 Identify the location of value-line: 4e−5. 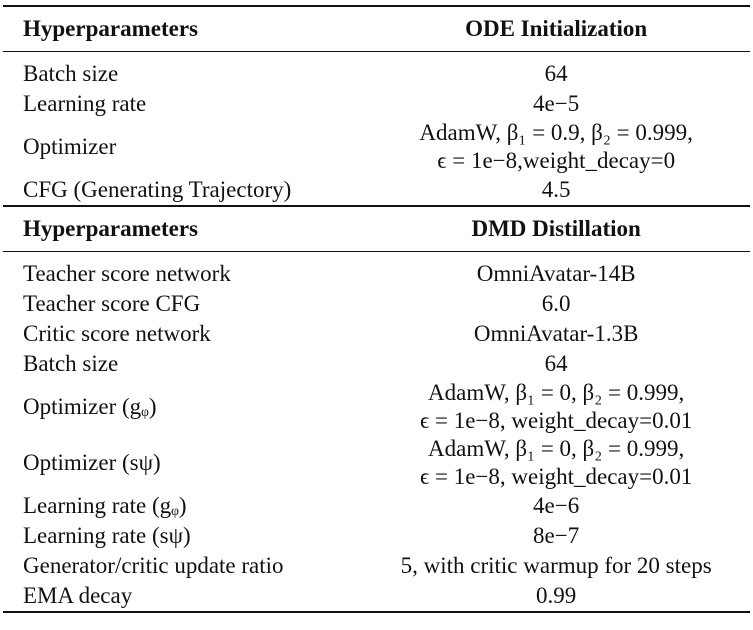
(556, 103).